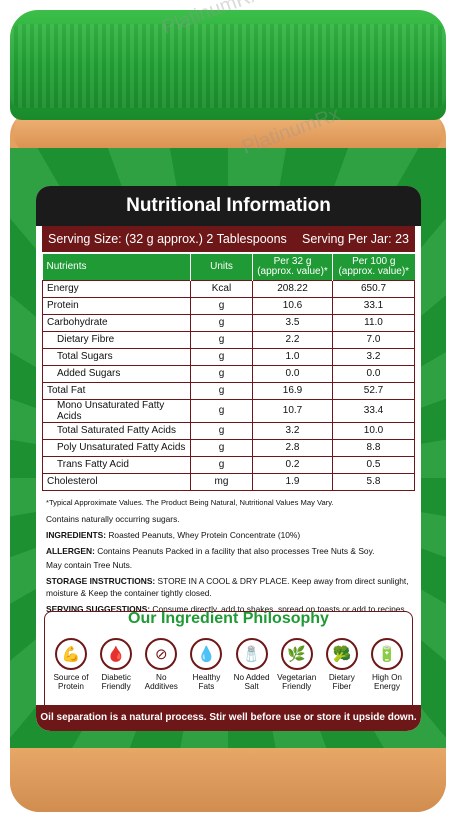 This screenshot has height=819, width=457. Describe the element at coordinates (374, 261) in the screenshot. I see `header-per100-a: Per 100 g` at that location.